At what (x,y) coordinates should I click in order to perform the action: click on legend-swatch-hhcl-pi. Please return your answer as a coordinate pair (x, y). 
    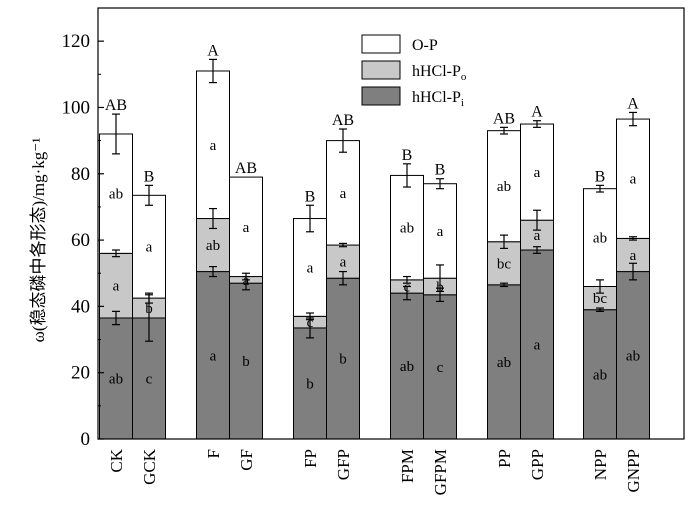
    Looking at the image, I should click on (381, 96).